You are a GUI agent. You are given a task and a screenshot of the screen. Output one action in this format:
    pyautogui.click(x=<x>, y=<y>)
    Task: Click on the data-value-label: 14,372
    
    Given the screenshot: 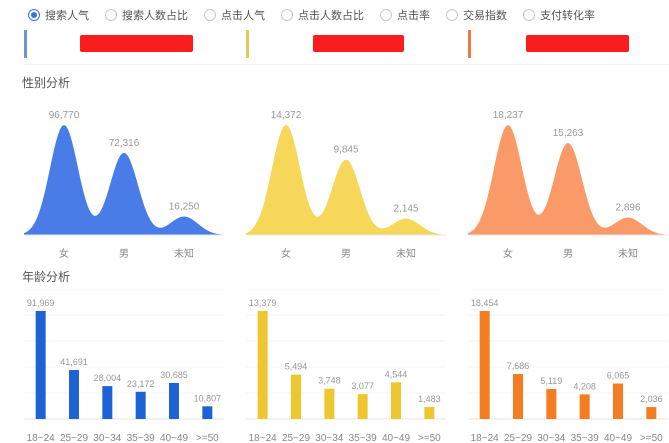 What is the action you would take?
    pyautogui.click(x=286, y=115)
    